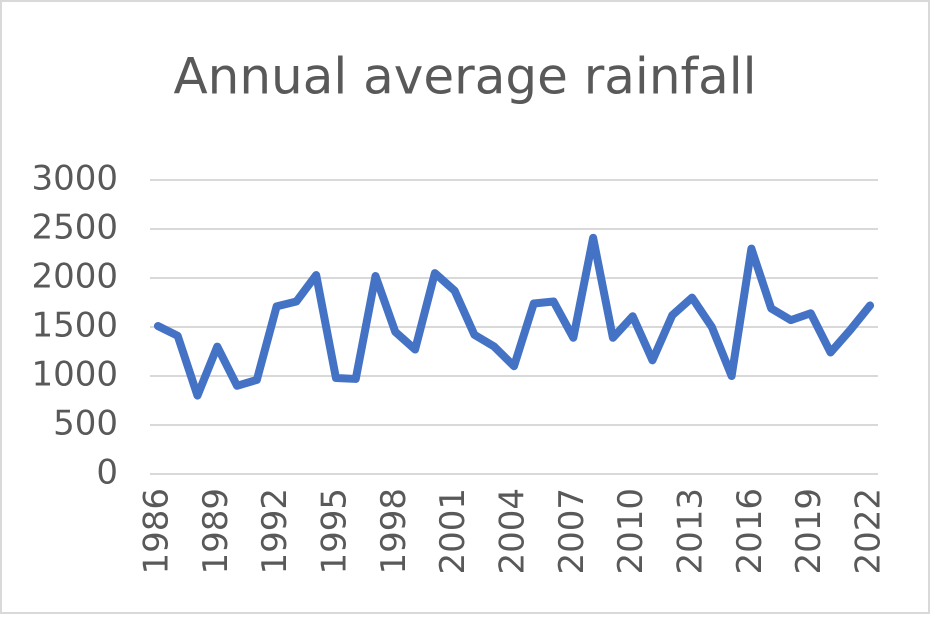 Image resolution: width=930 pixels, height=618 pixels. What do you see at coordinates (107, 473) in the screenshot?
I see `y-tick-label: 0` at bounding box center [107, 473].